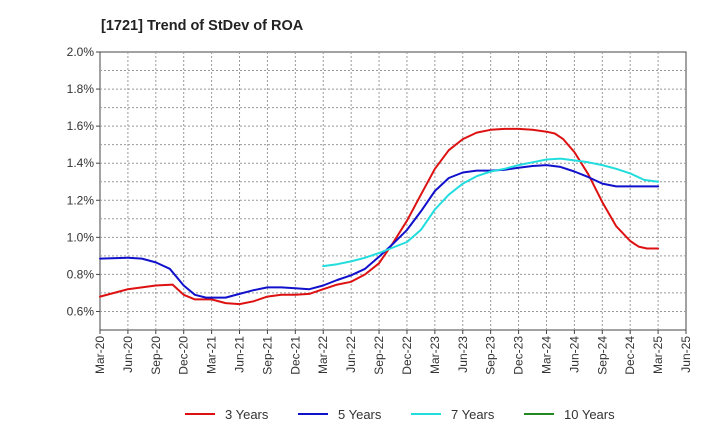 The height and width of the screenshot is (440, 720). I want to click on x-tick-label: Jun-20, so click(128, 354).